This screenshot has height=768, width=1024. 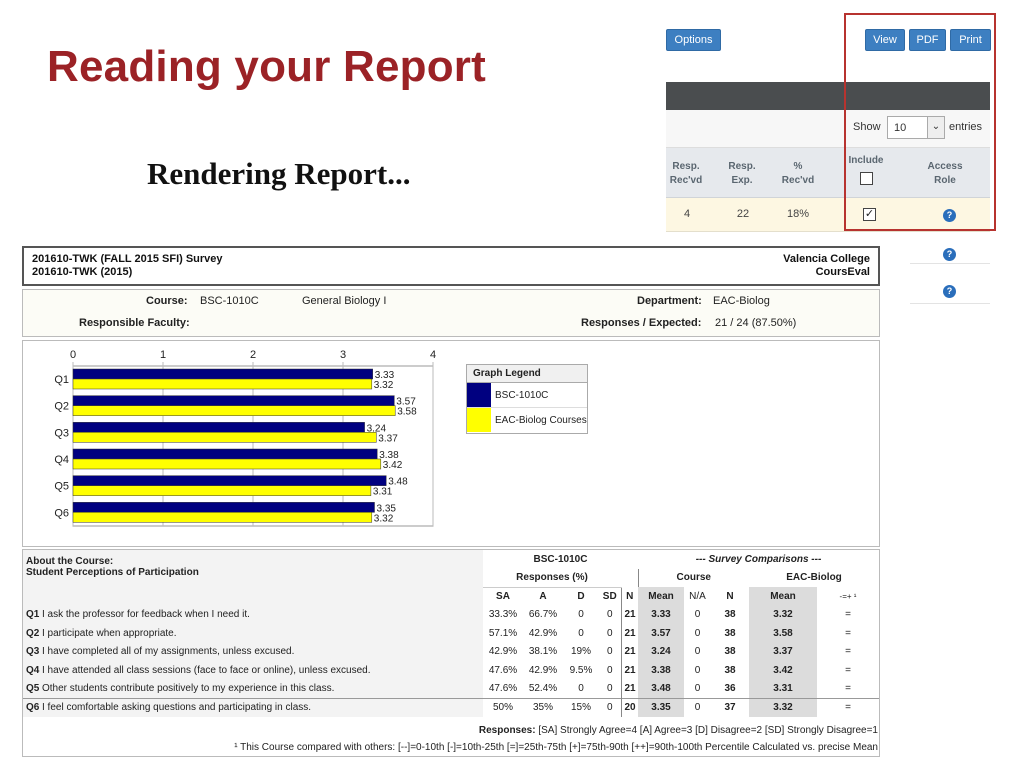 I want to click on entries-select: 10 ⌄, so click(x=916, y=127).